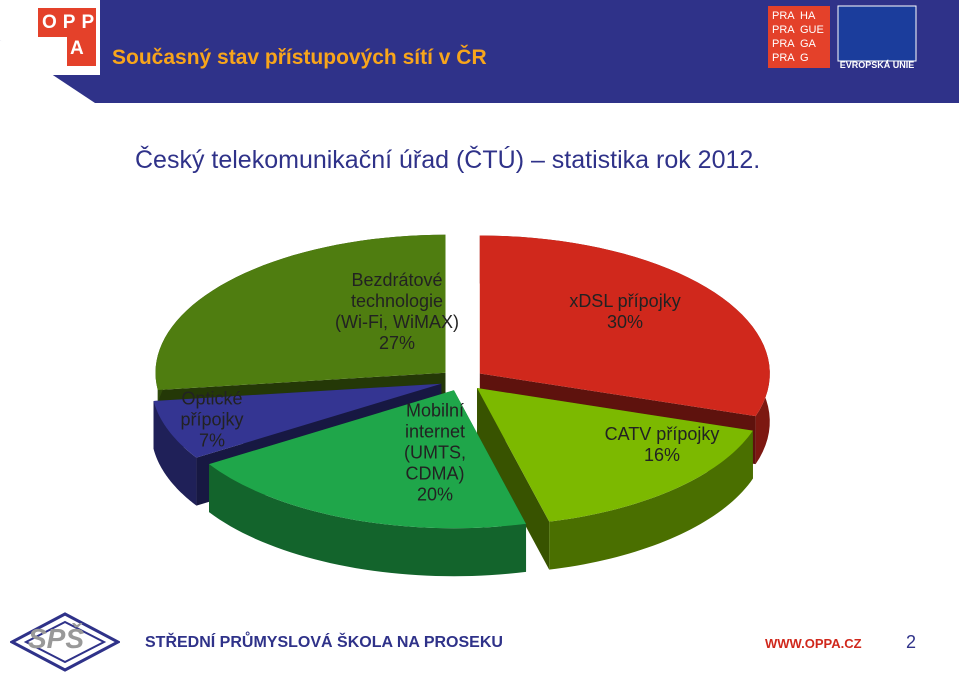 This screenshot has width=959, height=676. Describe the element at coordinates (625, 322) in the screenshot. I see `value-label: 30%` at that location.